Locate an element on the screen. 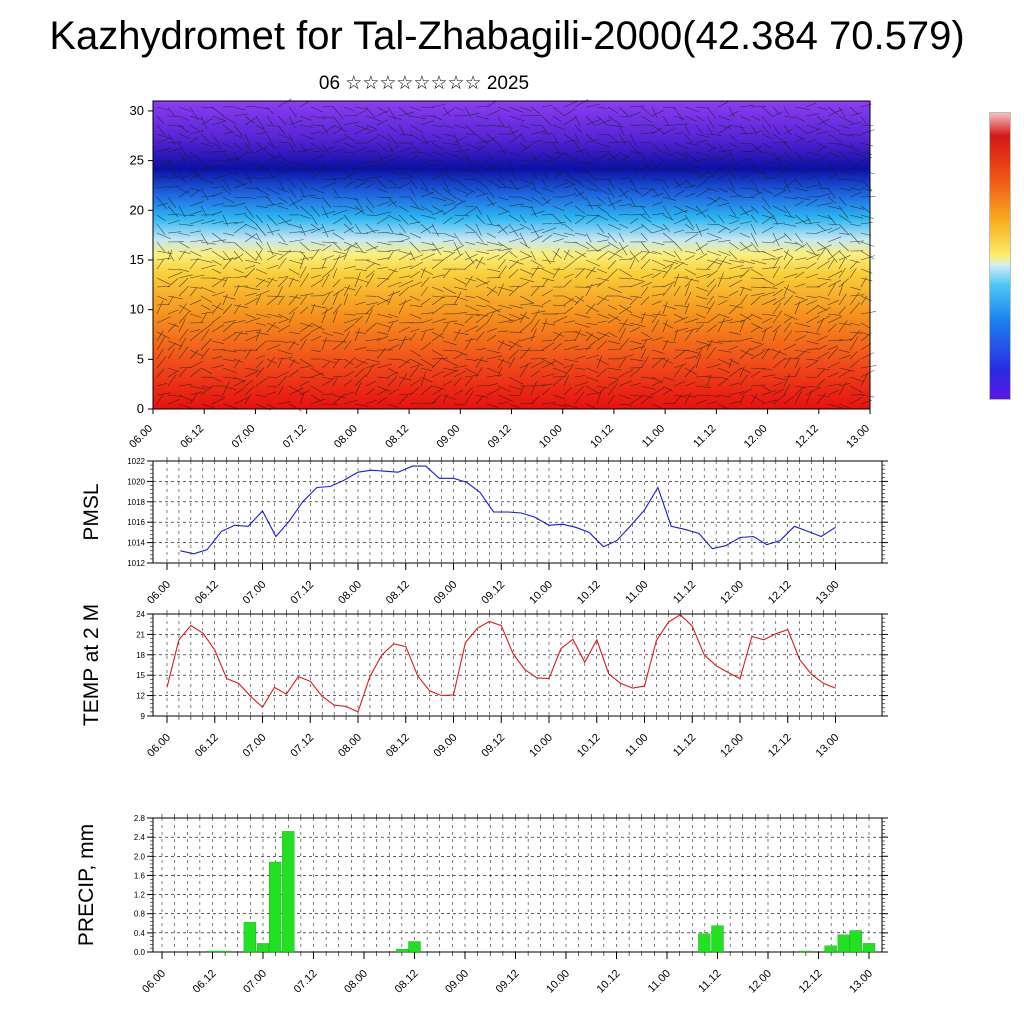 This screenshot has width=1024, height=1024. ytick-label: 1022 is located at coordinates (136, 461).